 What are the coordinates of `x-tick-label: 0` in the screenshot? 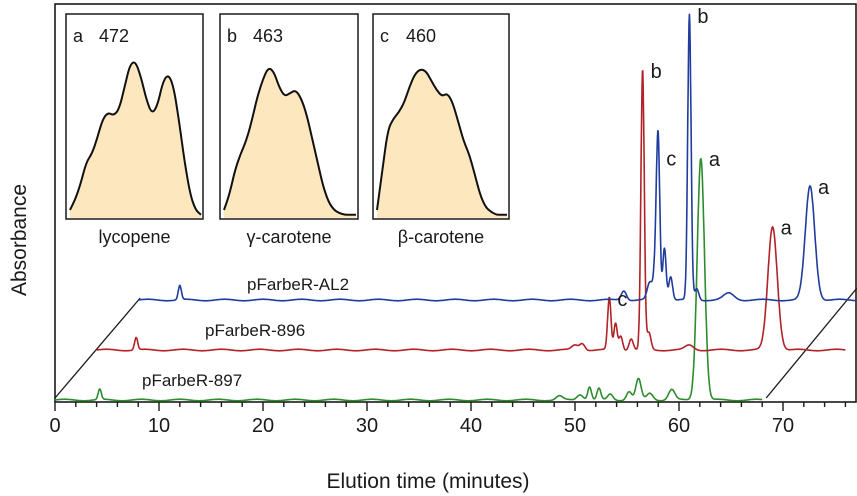 It's located at (54, 426).